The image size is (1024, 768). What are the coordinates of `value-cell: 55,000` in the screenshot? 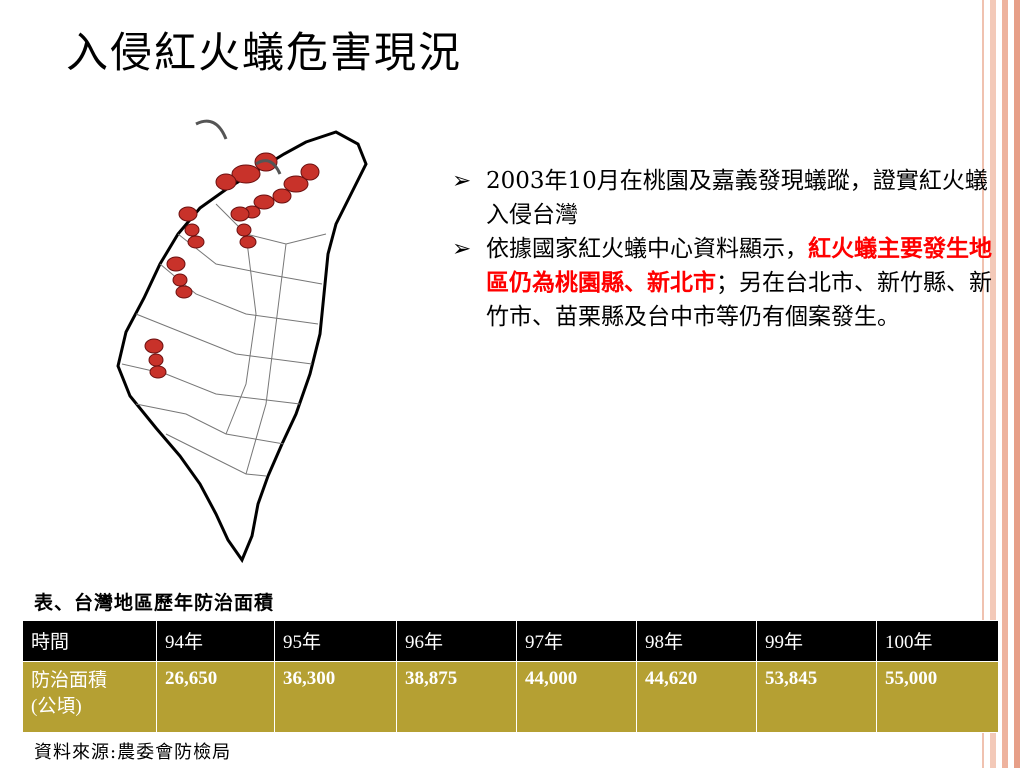 It's located at (937, 697).